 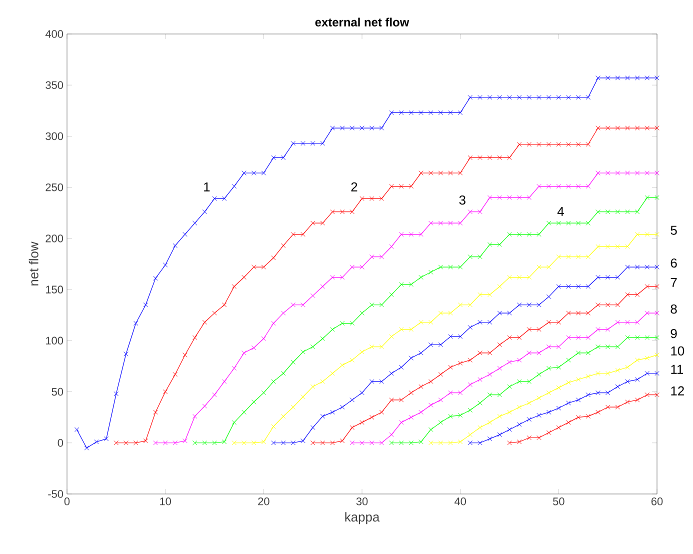 What do you see at coordinates (55, 340) in the screenshot?
I see `y-tick-label: 100` at bounding box center [55, 340].